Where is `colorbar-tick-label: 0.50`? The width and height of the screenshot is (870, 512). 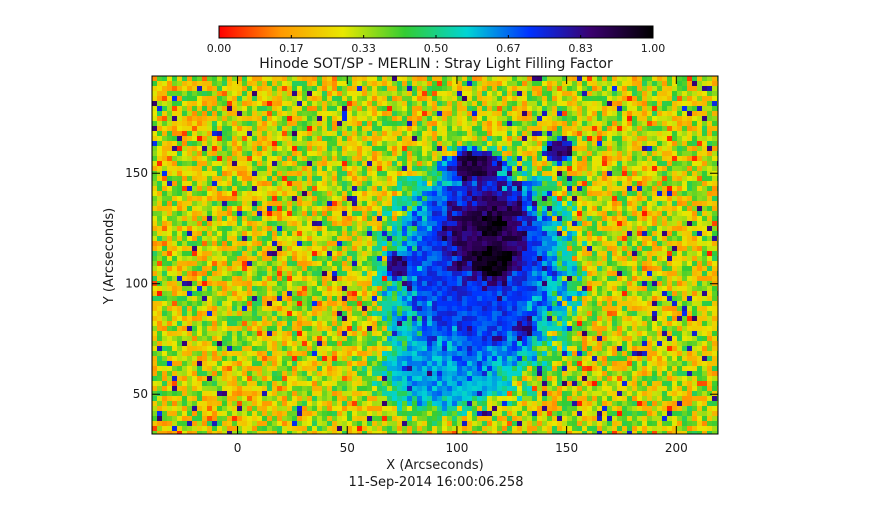 colorbar-tick-label: 0.50 is located at coordinates (436, 48).